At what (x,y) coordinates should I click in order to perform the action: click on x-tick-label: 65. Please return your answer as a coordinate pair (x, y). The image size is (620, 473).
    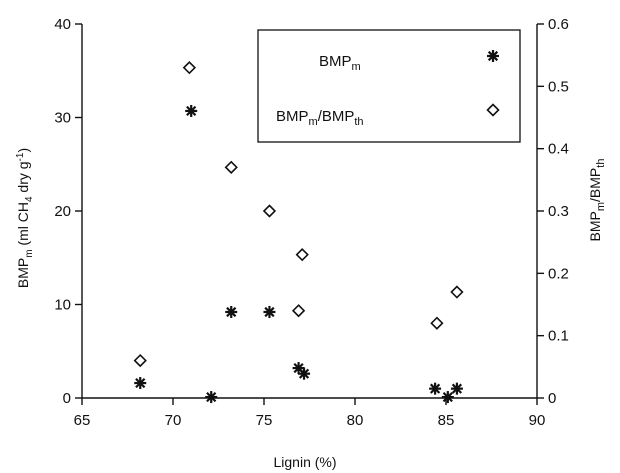
    Looking at the image, I should click on (82, 420).